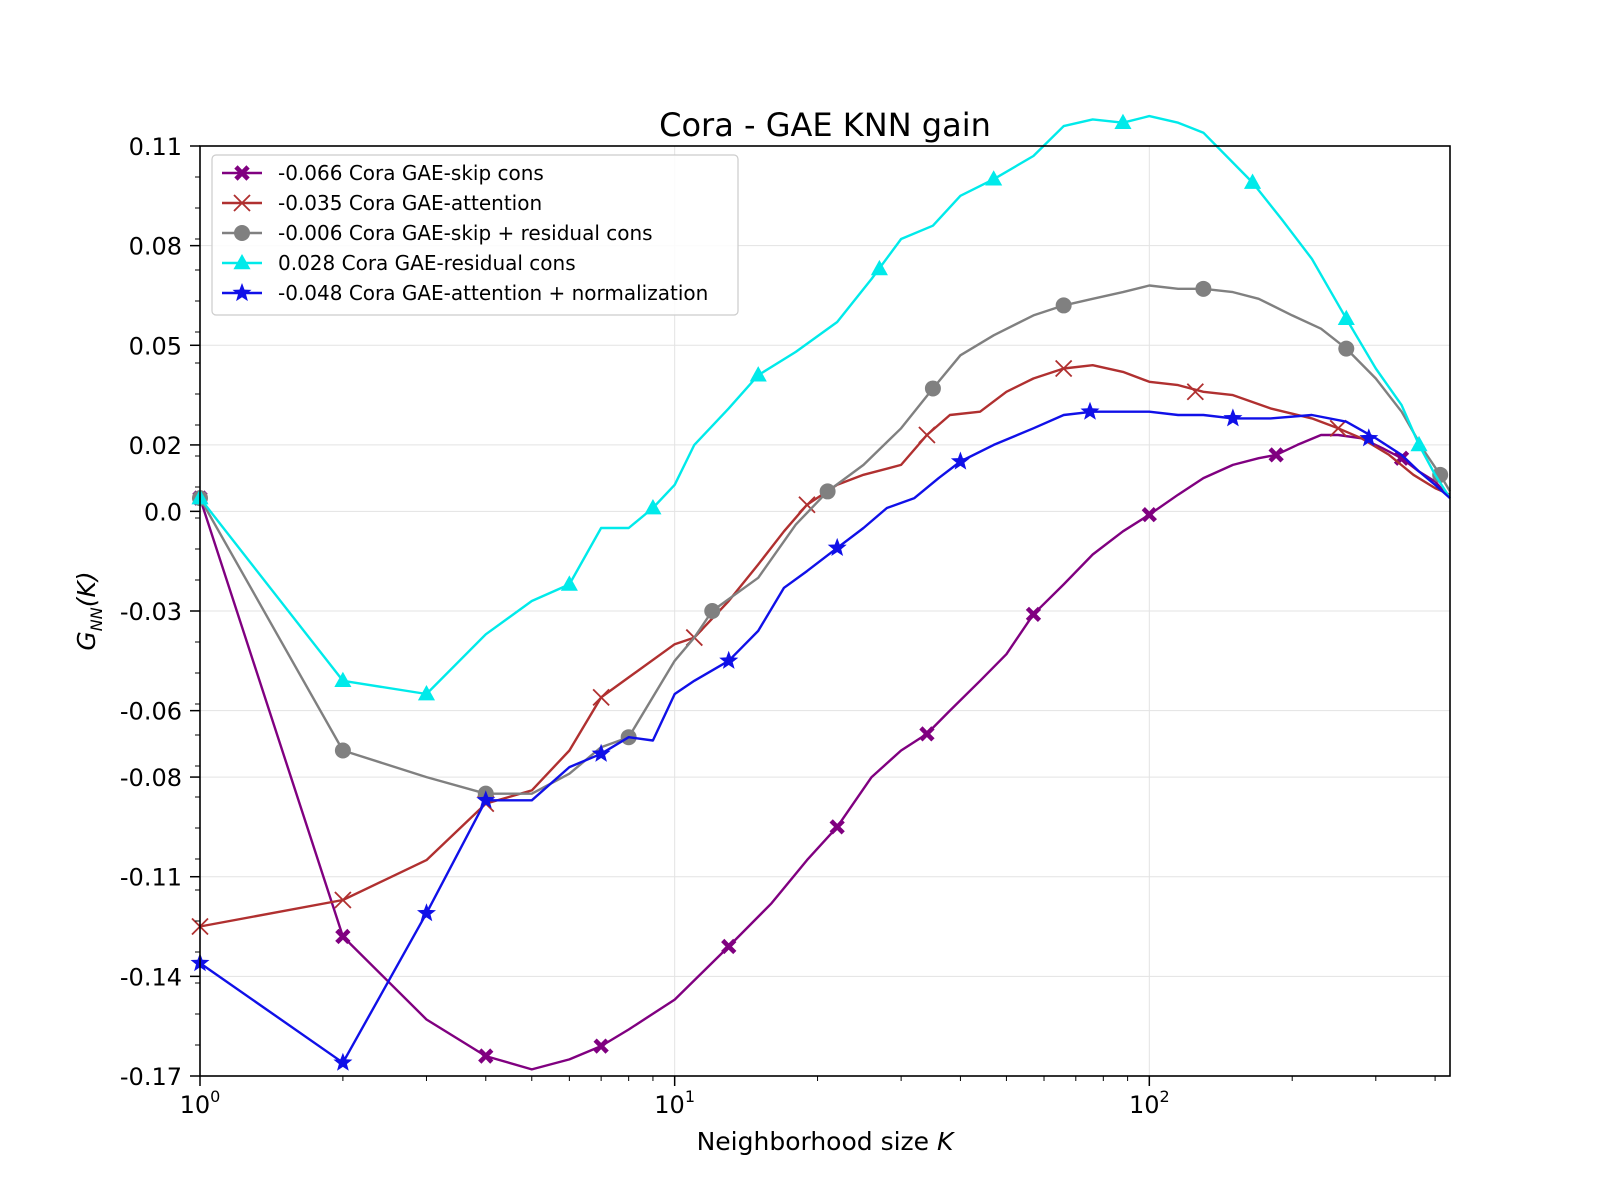 The height and width of the screenshot is (1200, 1600). Describe the element at coordinates (155, 147) in the screenshot. I see `y-tick-label: 0.11` at that location.